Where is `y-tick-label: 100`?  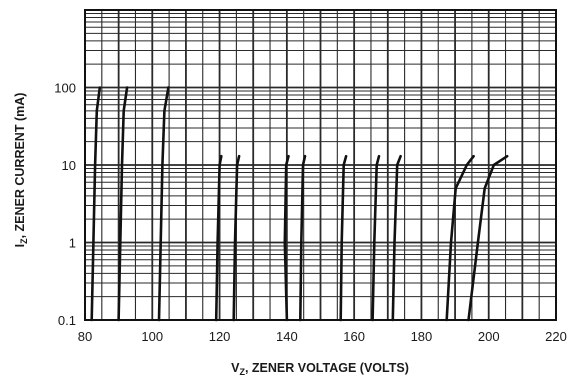
y-tick-label: 100 is located at coordinates (65, 88).